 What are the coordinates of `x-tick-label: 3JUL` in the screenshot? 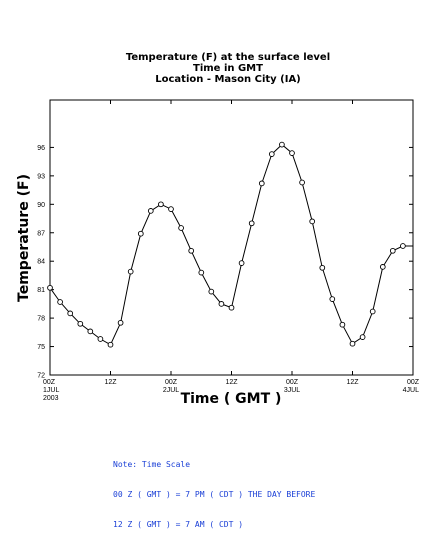 It's located at (292, 390).